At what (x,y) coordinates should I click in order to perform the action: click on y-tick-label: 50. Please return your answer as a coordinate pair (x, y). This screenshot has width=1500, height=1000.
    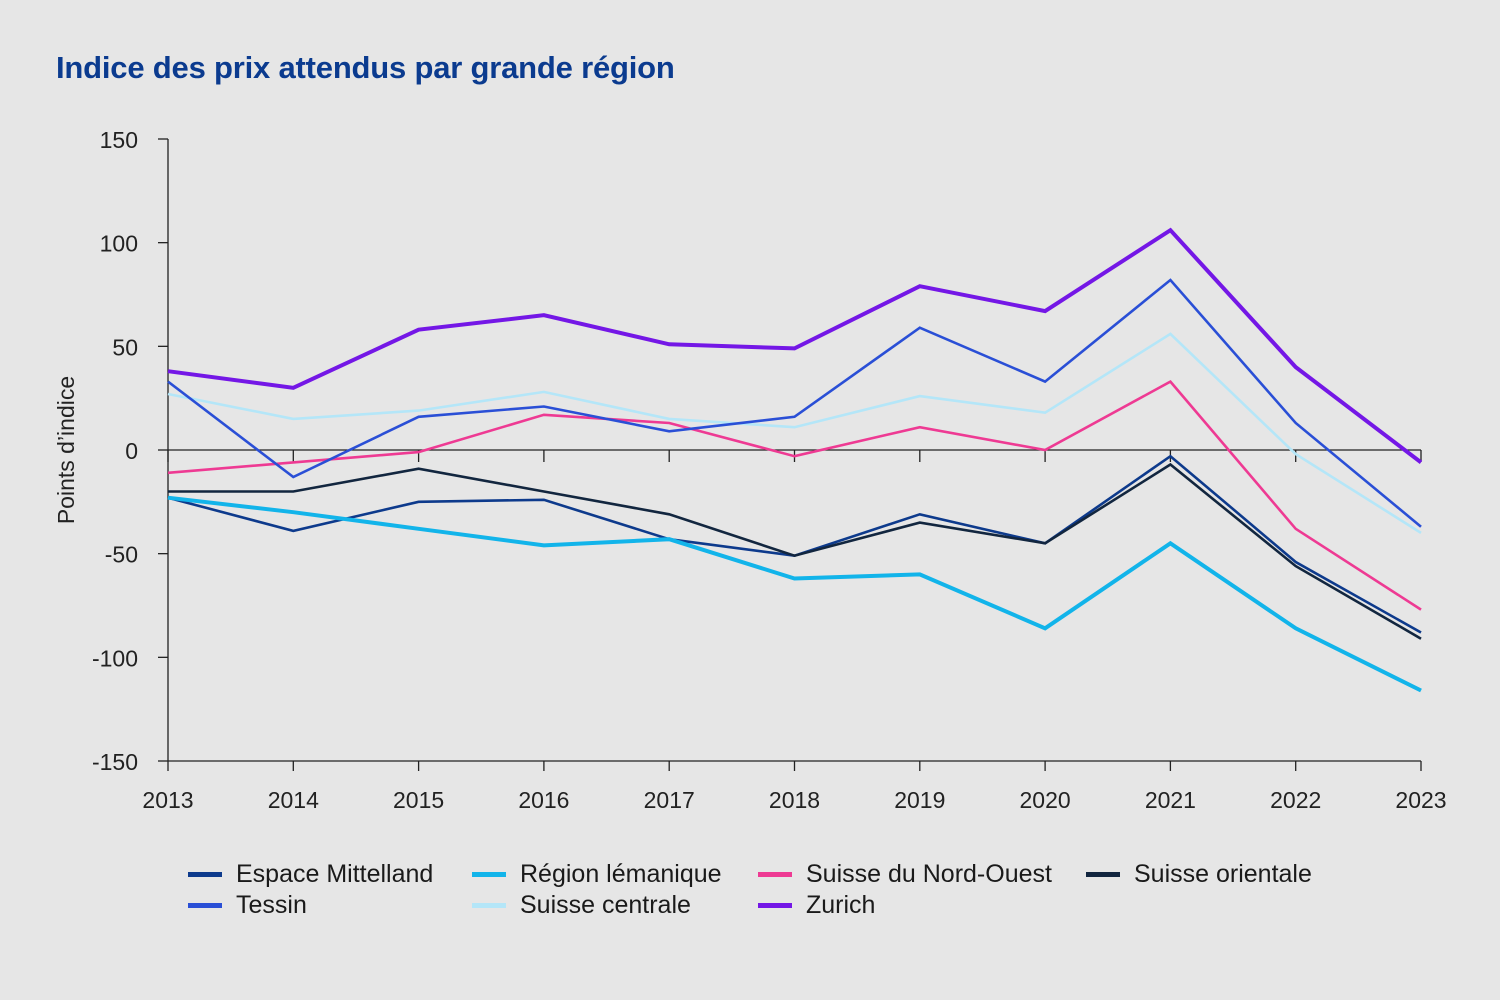
    Looking at the image, I should click on (125, 347).